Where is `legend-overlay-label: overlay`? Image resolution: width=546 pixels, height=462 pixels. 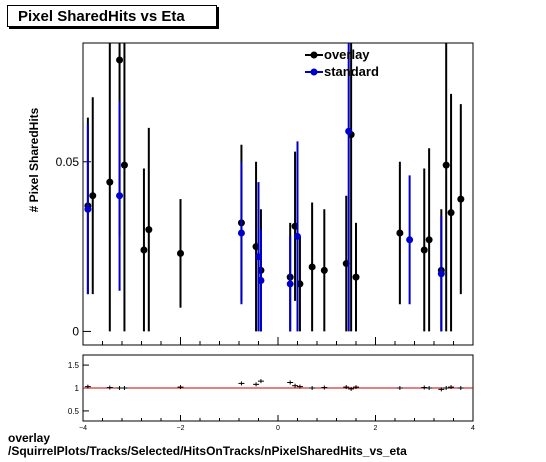 legend-overlay-label: overlay is located at coordinates (347, 54).